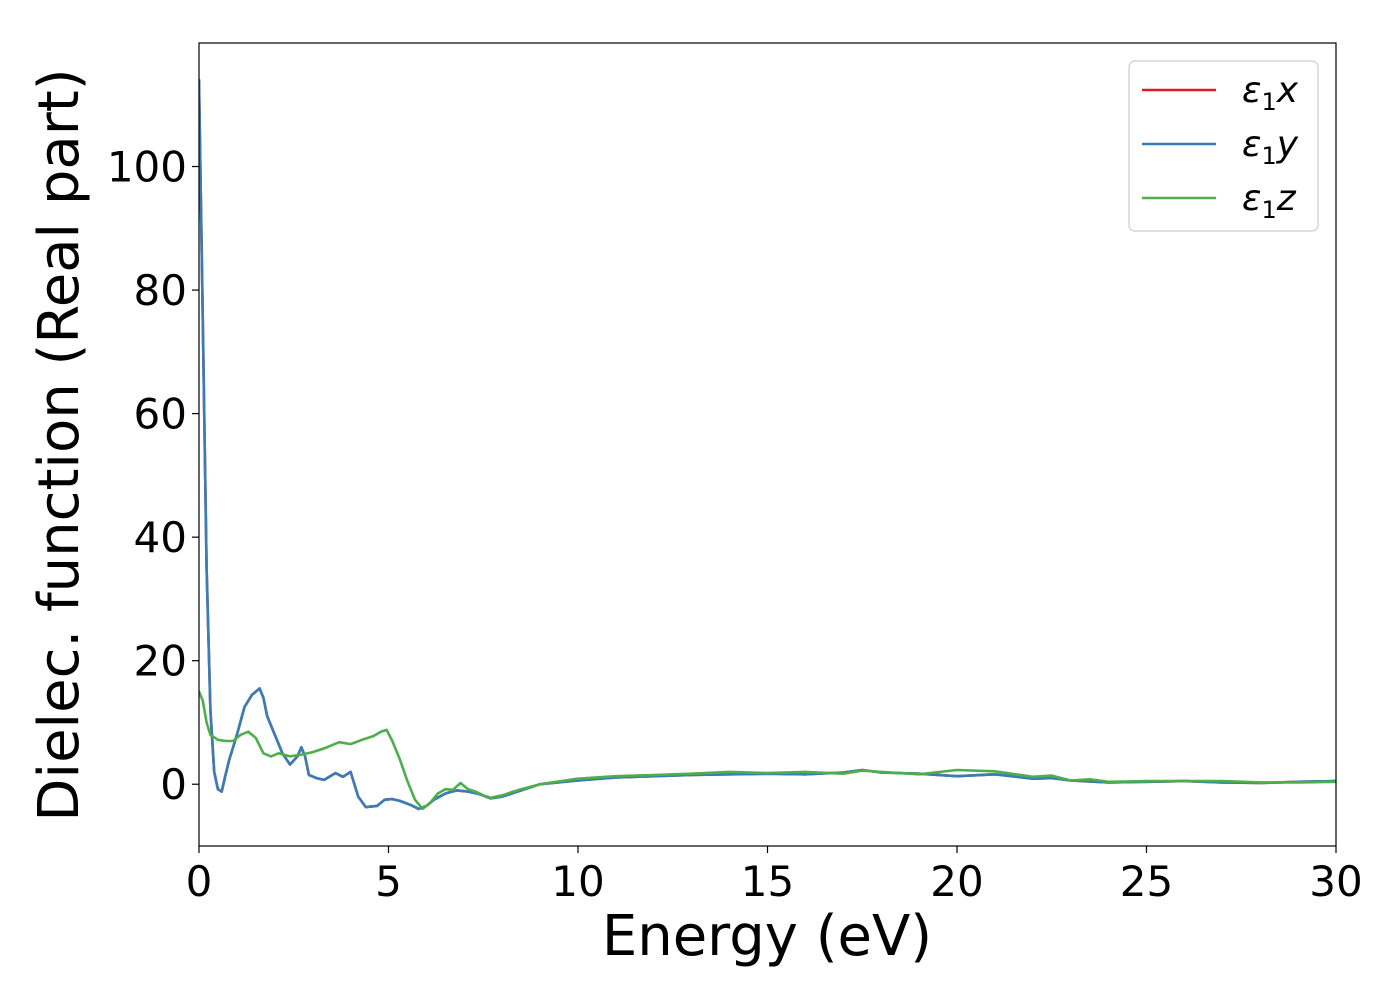  Describe the element at coordinates (1146, 881) in the screenshot. I see `x-tick-label: 25` at that location.